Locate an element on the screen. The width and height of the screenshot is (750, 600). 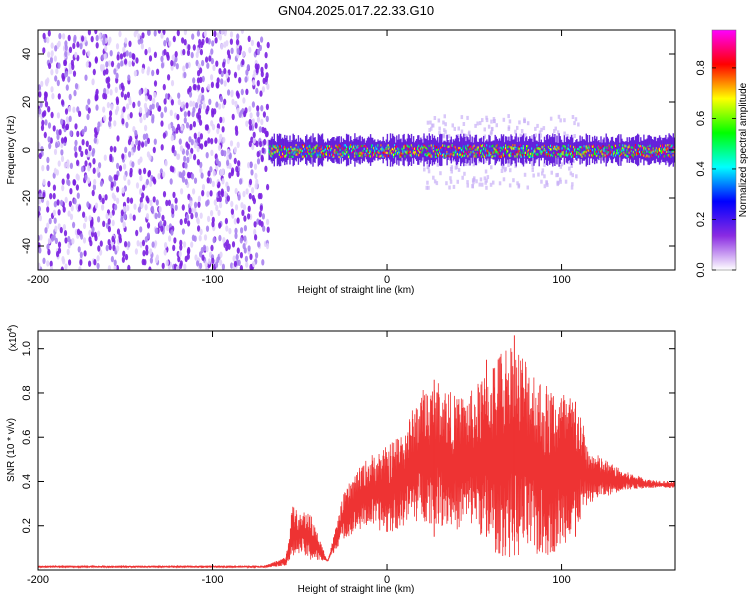
y-tick-label: 0.6 is located at coordinates (27, 437).